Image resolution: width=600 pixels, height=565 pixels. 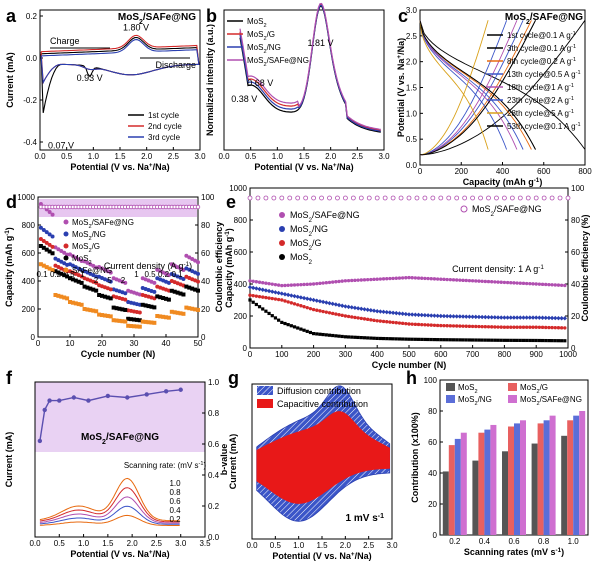 What do you see at coordinates (233, 462) in the screenshot?
I see `y-axis-label: Current (mA)` at bounding box center [233, 462].